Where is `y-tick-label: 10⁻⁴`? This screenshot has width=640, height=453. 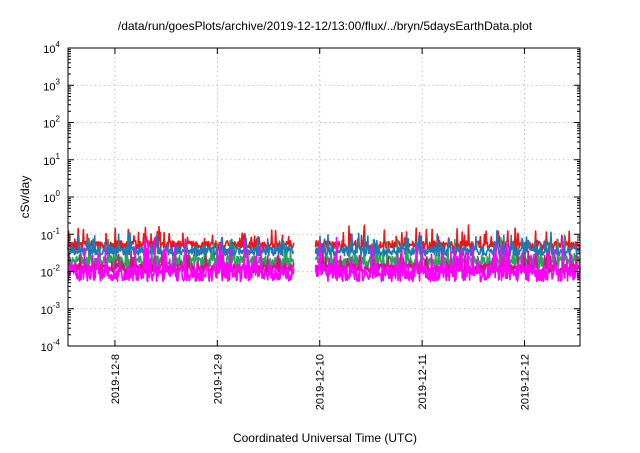 y-tick-label: 10⁻⁴ is located at coordinates (51, 346).